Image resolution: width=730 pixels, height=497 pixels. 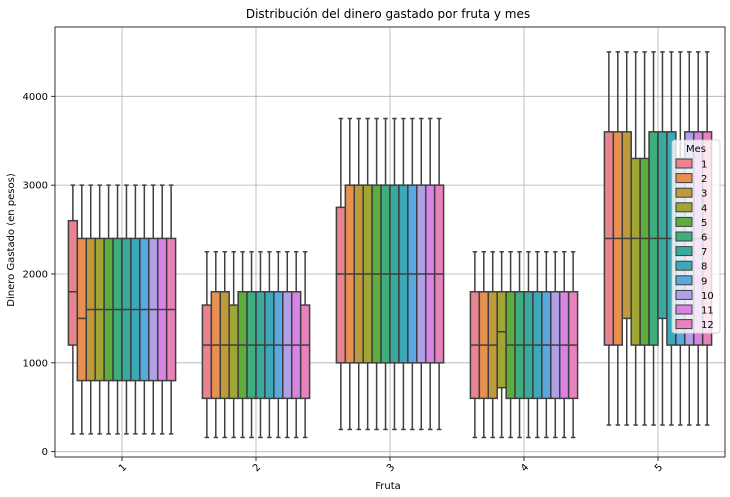 I want to click on legend-label: 6, so click(x=704, y=238).